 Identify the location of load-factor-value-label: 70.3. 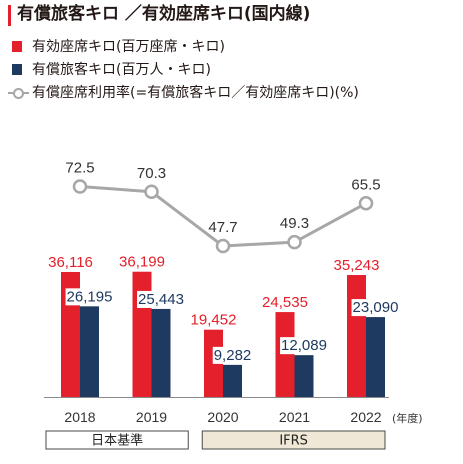
(151, 173).